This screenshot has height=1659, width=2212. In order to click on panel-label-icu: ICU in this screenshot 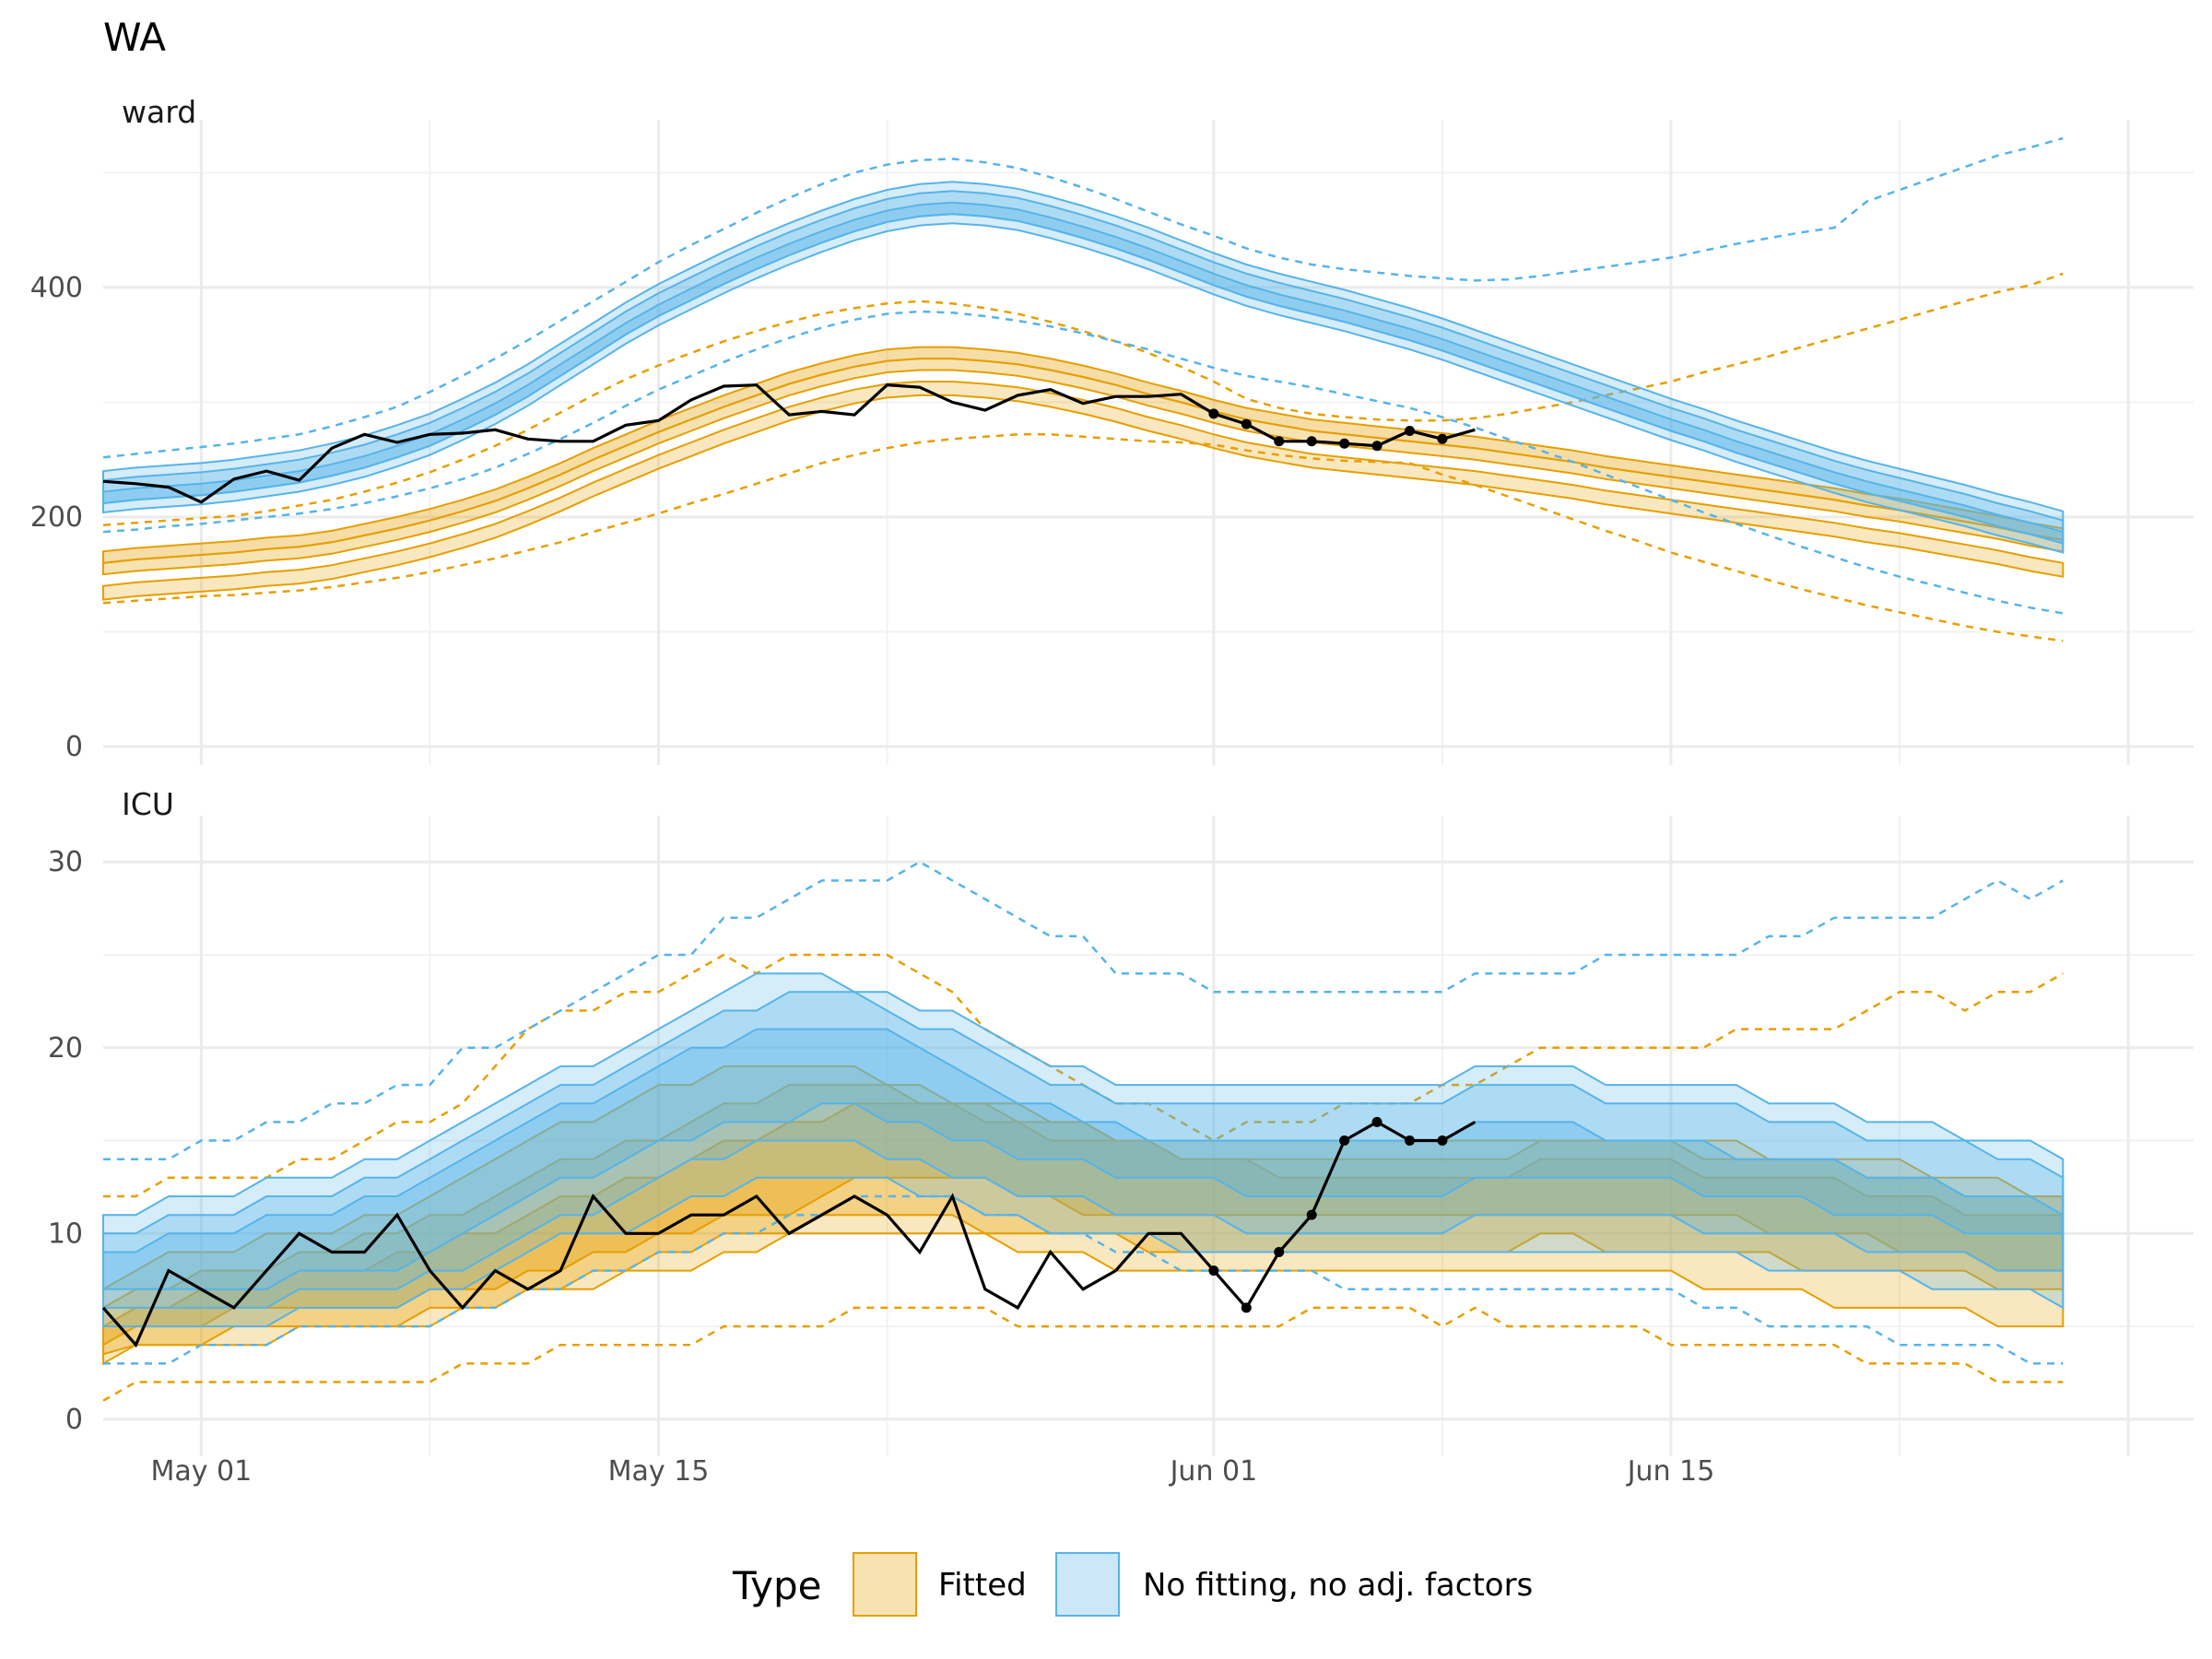, I will do `click(148, 804)`.